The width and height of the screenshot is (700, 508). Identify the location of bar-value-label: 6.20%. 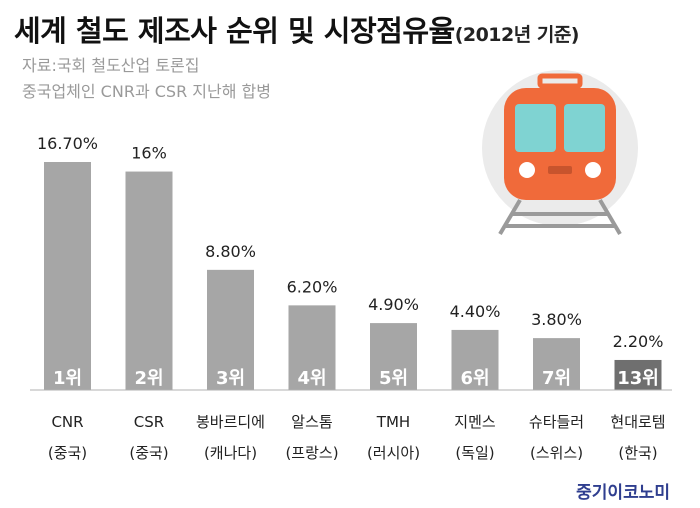
(312, 286).